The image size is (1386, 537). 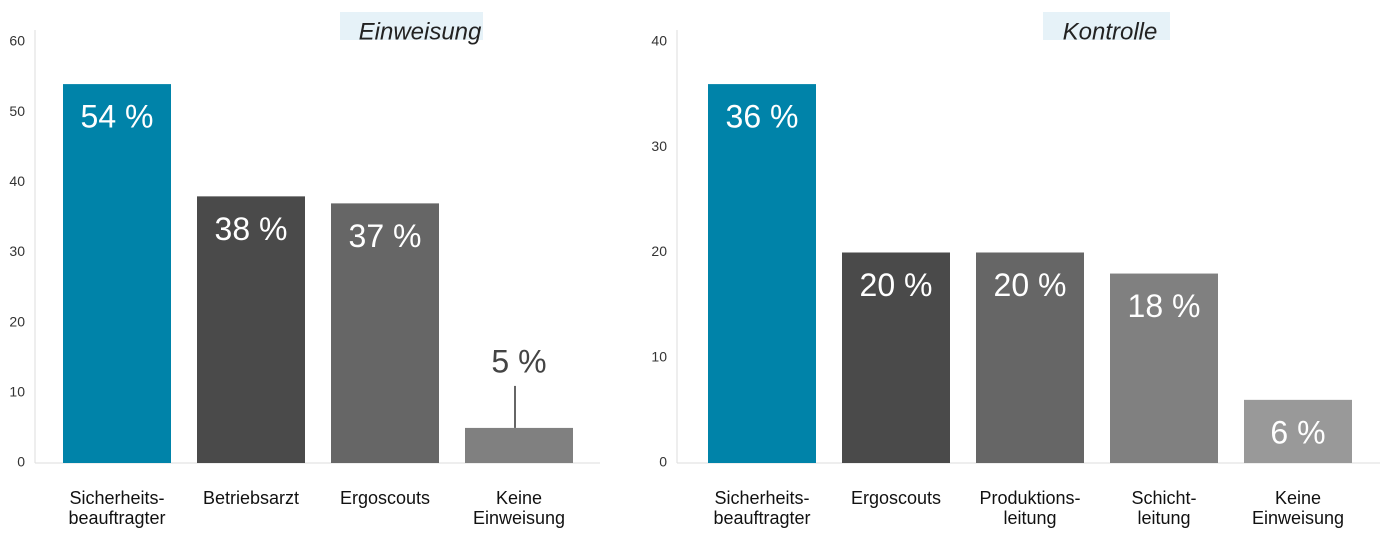 I want to click on value-label: 6 %, so click(x=1297, y=432).